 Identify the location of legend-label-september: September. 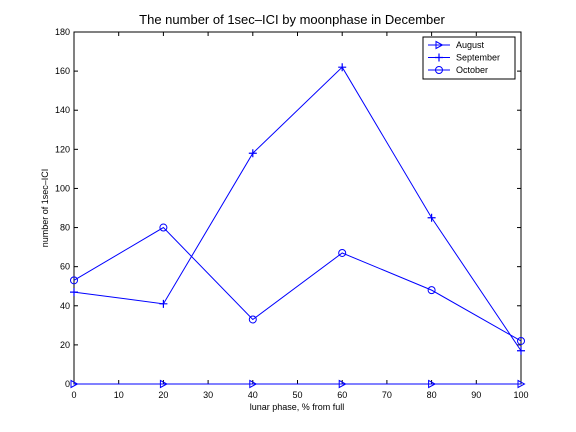
(478, 58).